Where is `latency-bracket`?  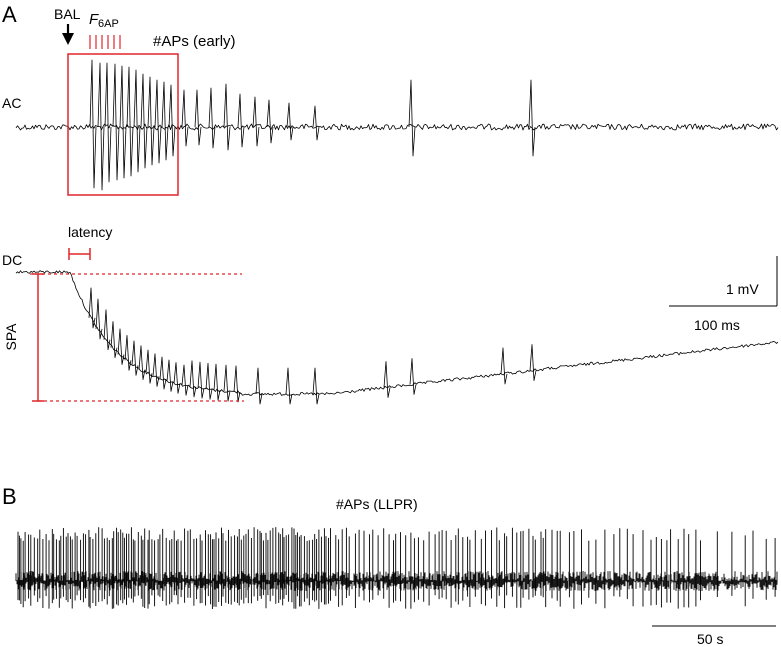 latency-bracket is located at coordinates (79, 254).